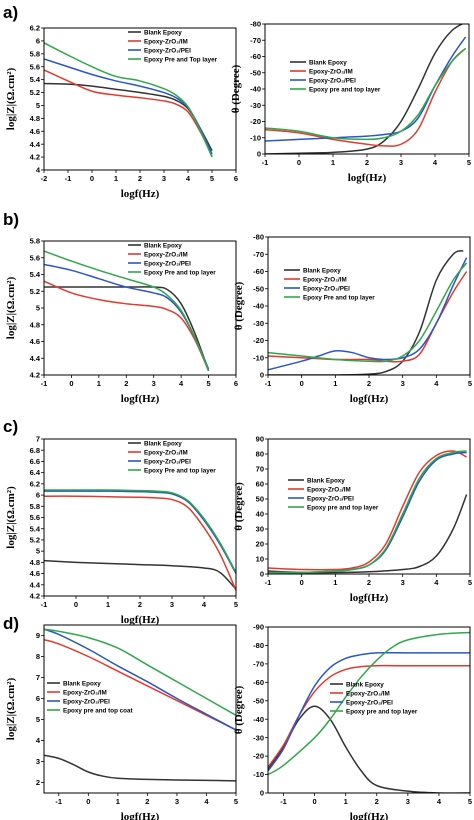 The image size is (474, 820). What do you see at coordinates (260, 514) in the screenshot?
I see `y-tick-label: 40` at bounding box center [260, 514].